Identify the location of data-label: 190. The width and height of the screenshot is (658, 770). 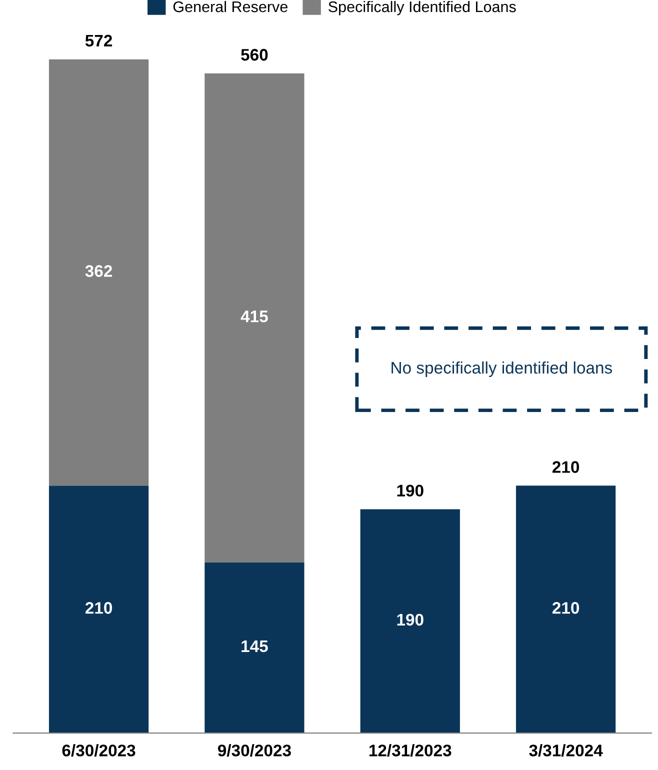
(410, 620).